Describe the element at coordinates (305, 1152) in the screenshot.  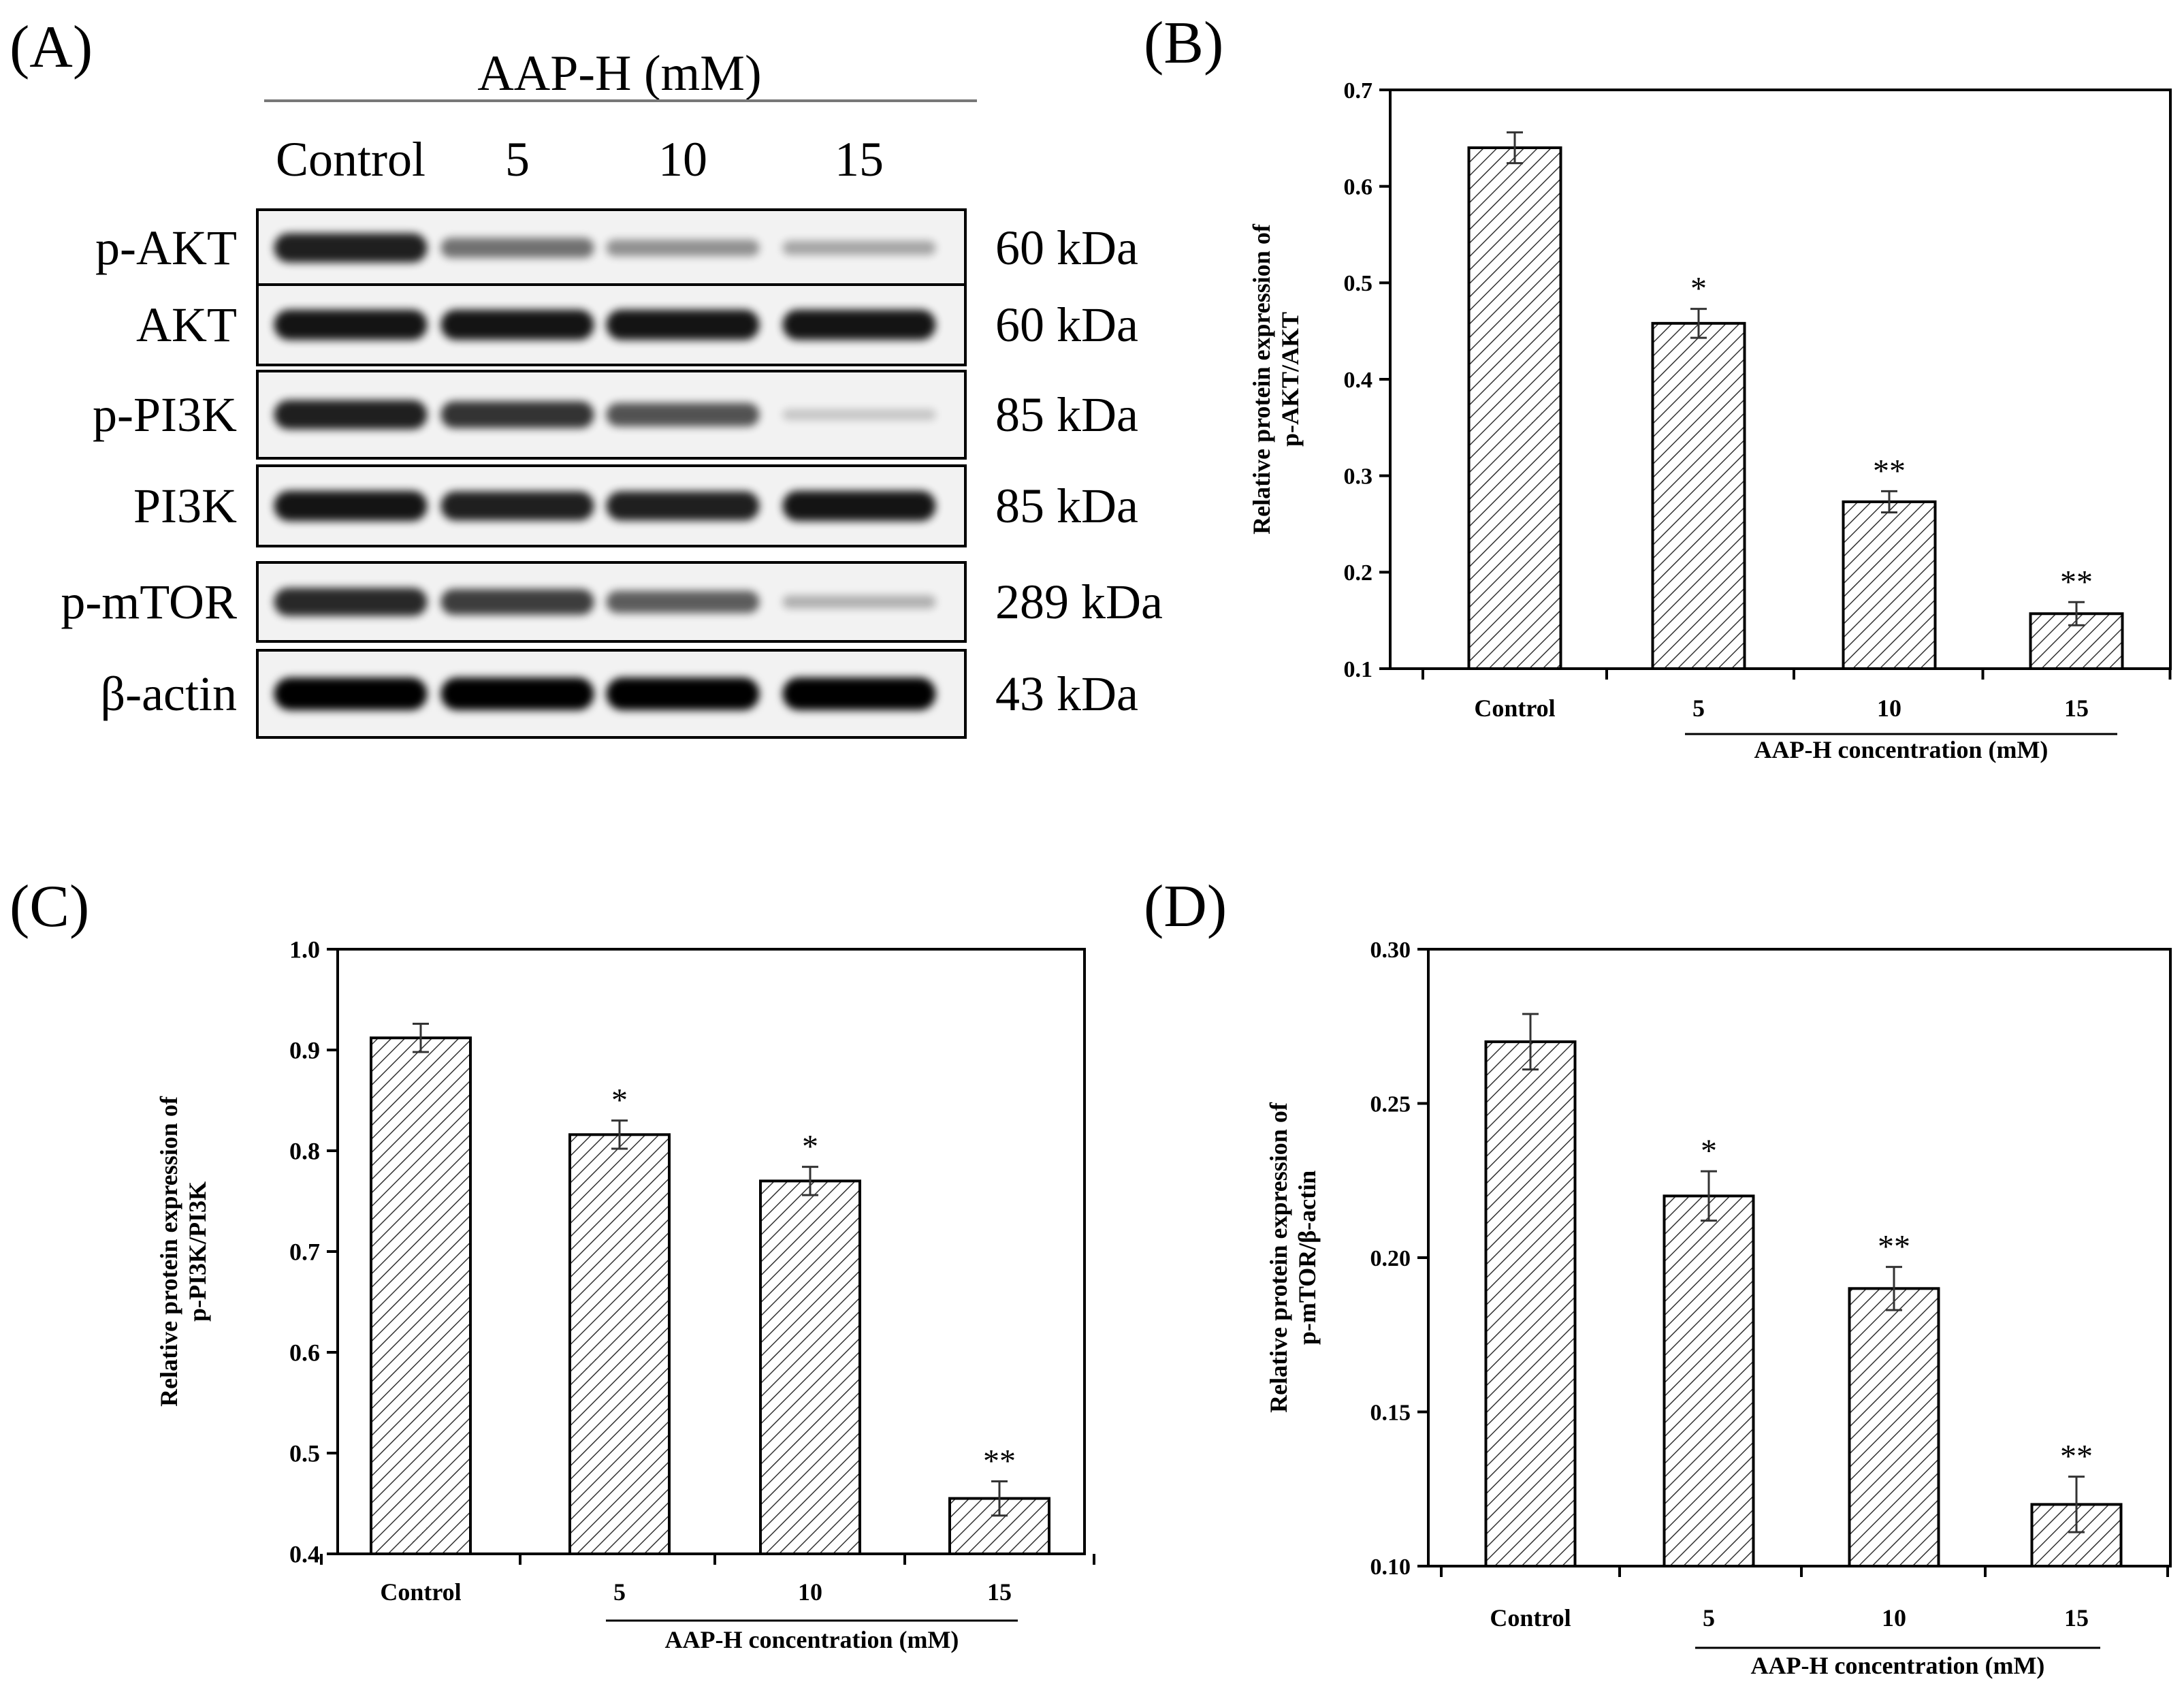
I see `y-tick-label: 0.8` at that location.